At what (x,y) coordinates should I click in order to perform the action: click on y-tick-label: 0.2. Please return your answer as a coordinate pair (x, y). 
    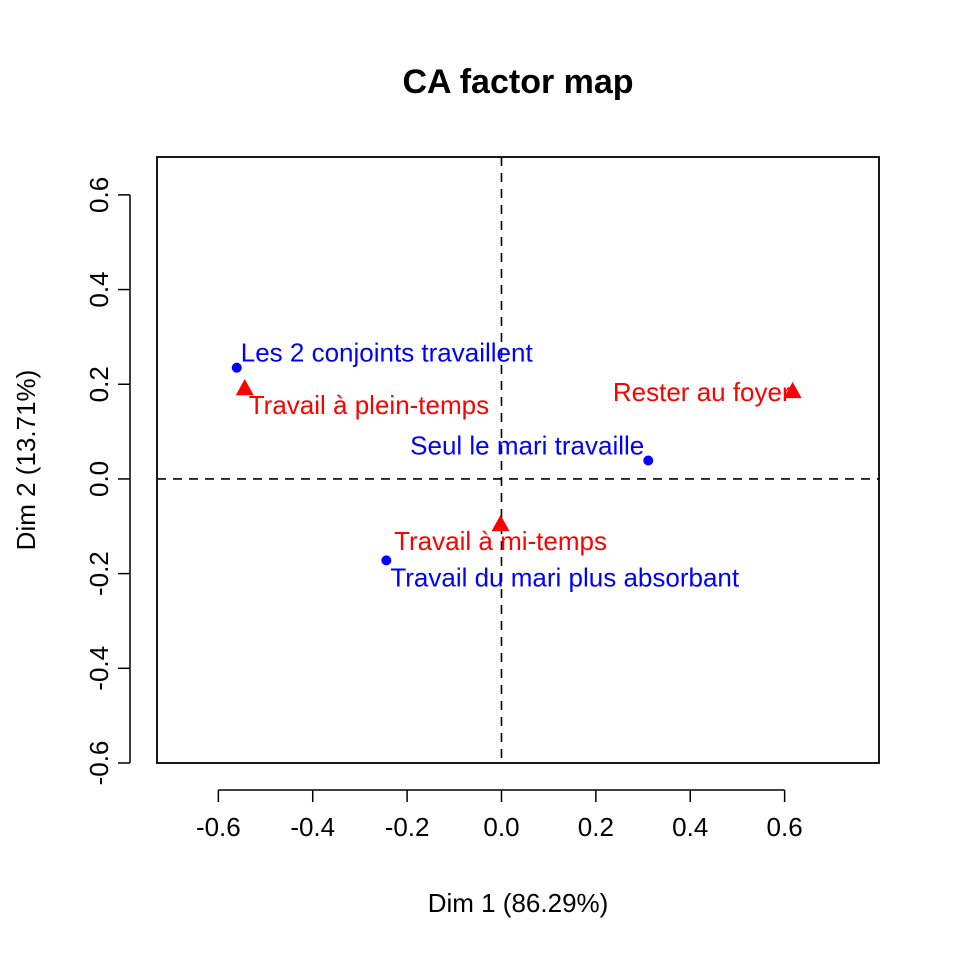
    Looking at the image, I should click on (99, 384).